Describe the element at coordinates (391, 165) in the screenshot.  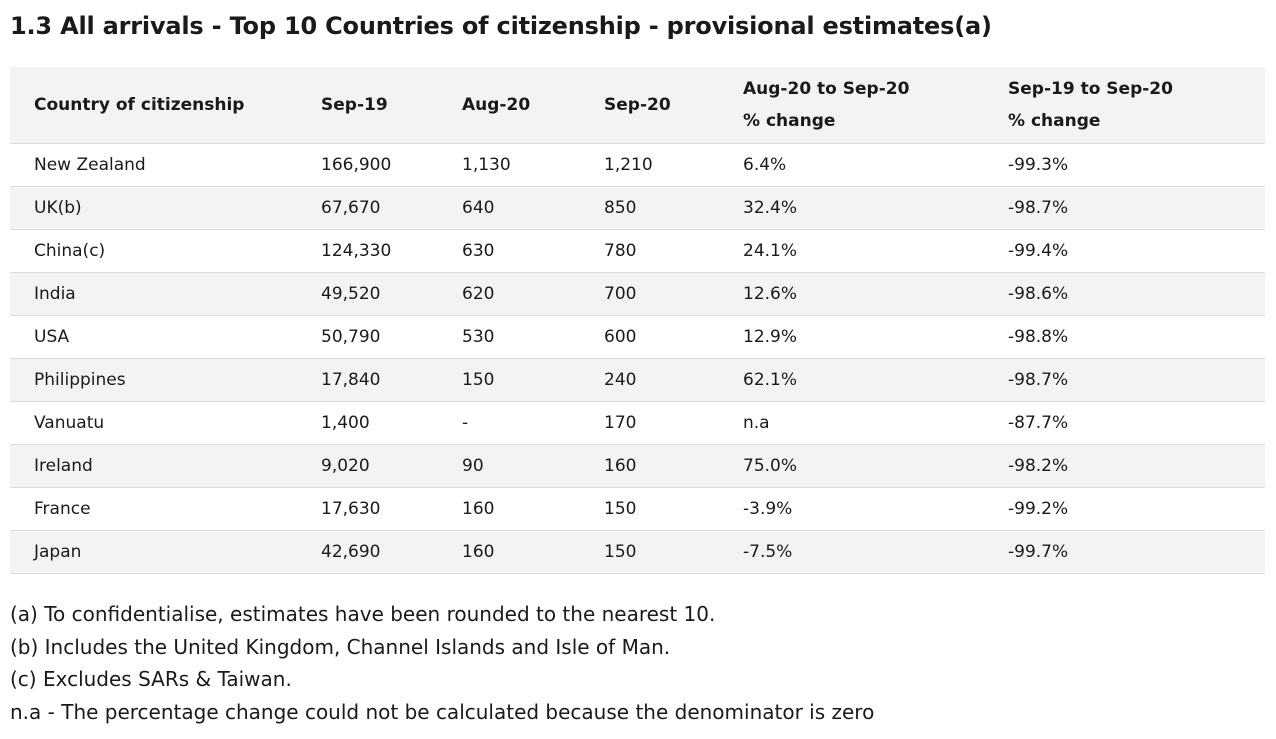
I see `cell-sep19: 166,900` at that location.